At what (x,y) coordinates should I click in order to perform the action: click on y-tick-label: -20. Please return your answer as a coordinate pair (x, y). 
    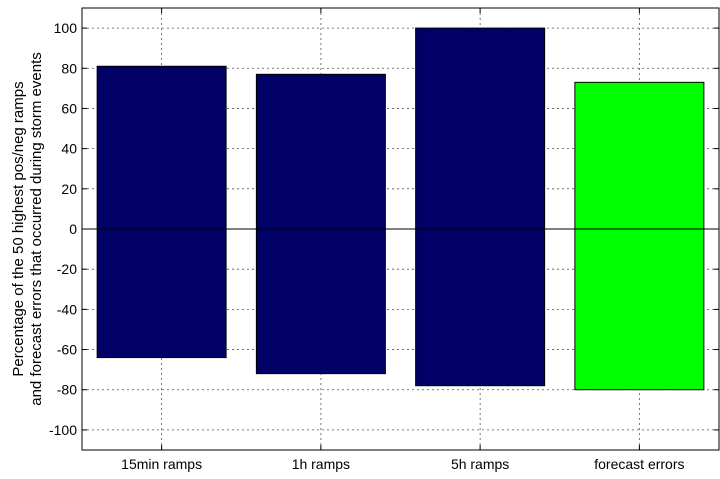
    Looking at the image, I should click on (67, 269).